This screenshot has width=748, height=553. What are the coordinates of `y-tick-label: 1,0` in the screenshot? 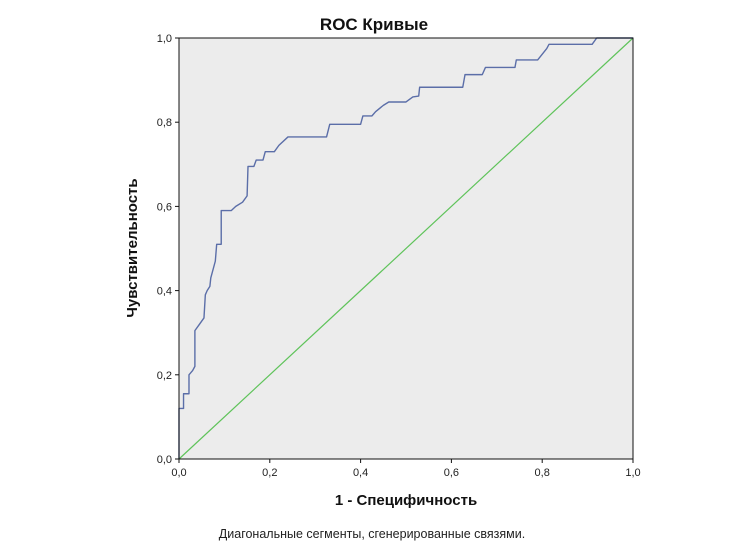 It's located at (164, 39).